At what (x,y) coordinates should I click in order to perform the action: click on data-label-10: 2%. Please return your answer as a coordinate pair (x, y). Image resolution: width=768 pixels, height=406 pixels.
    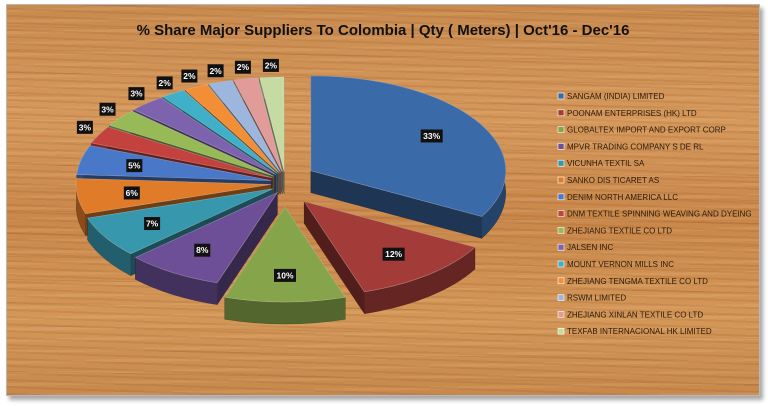
    Looking at the image, I should click on (164, 83).